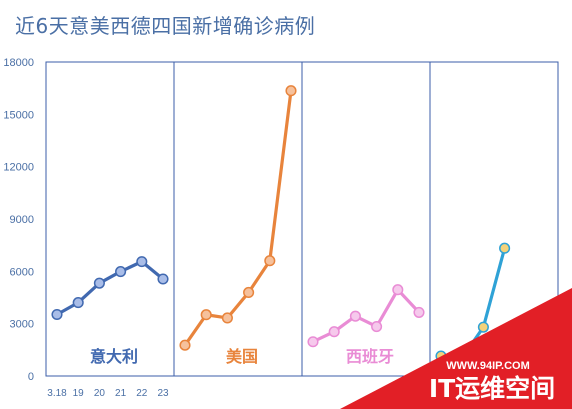  I want to click on y-tick-label: 0, so click(31, 377).